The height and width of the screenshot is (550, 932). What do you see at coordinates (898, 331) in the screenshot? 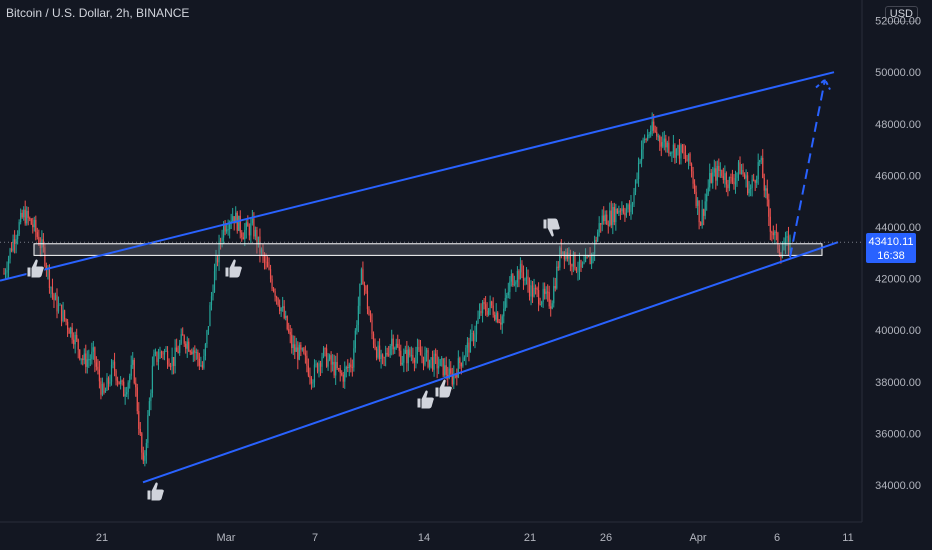
I see `y-tick-label: 40000.00` at bounding box center [898, 331].